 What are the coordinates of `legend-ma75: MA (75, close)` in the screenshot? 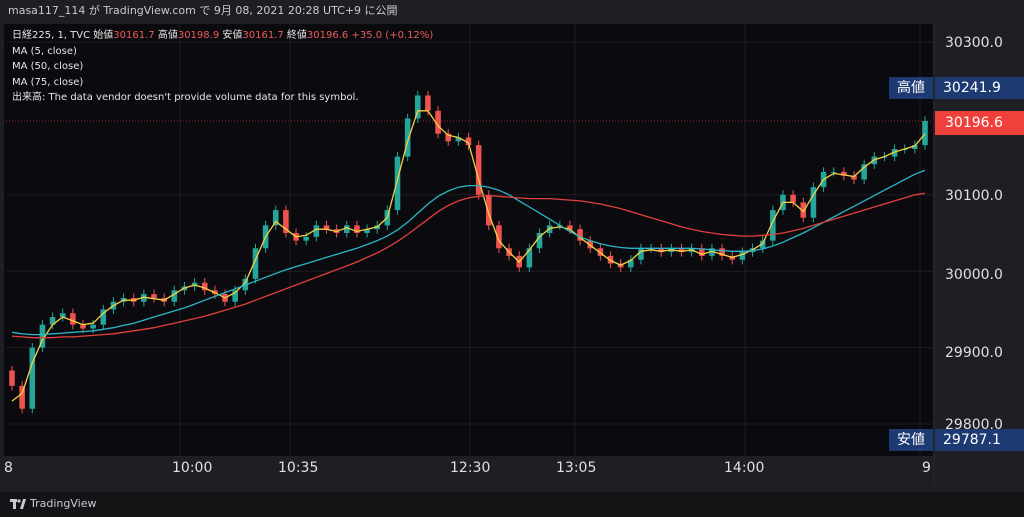 It's located at (48, 82).